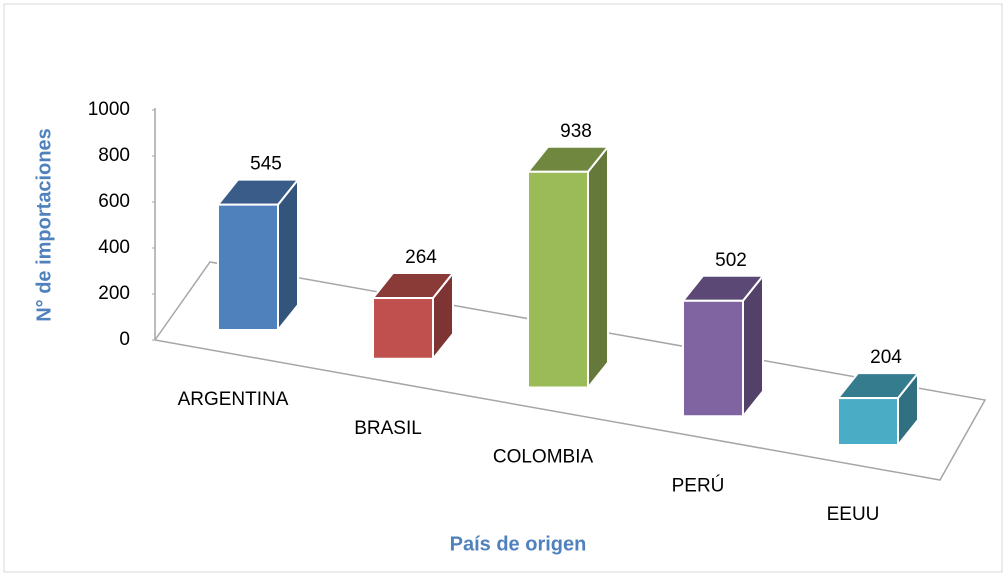 This screenshot has width=1007, height=577. What do you see at coordinates (114, 155) in the screenshot?
I see `y-tick-label: 800` at bounding box center [114, 155].